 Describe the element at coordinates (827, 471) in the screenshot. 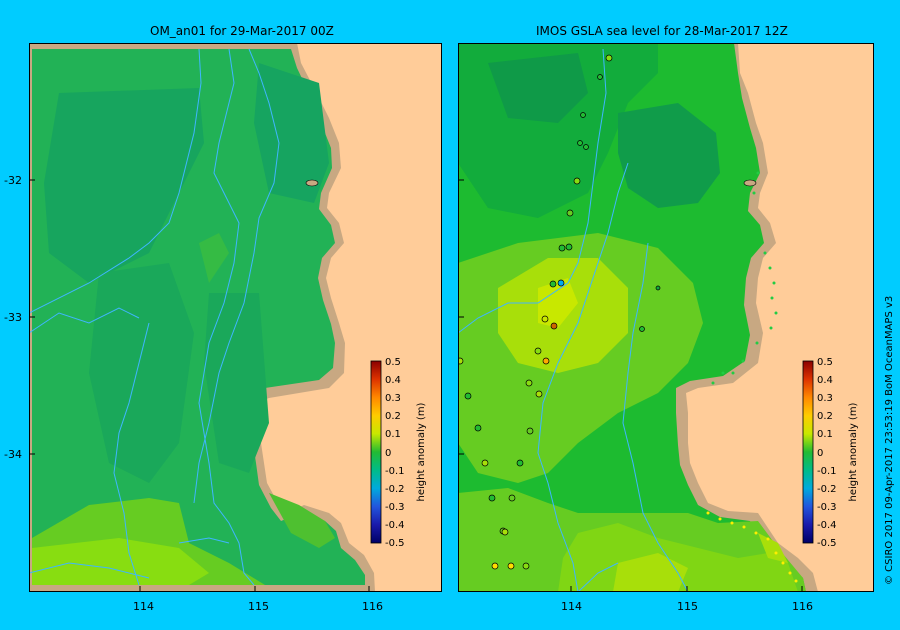

I see `right-cb-tick: -0.1` at that location.